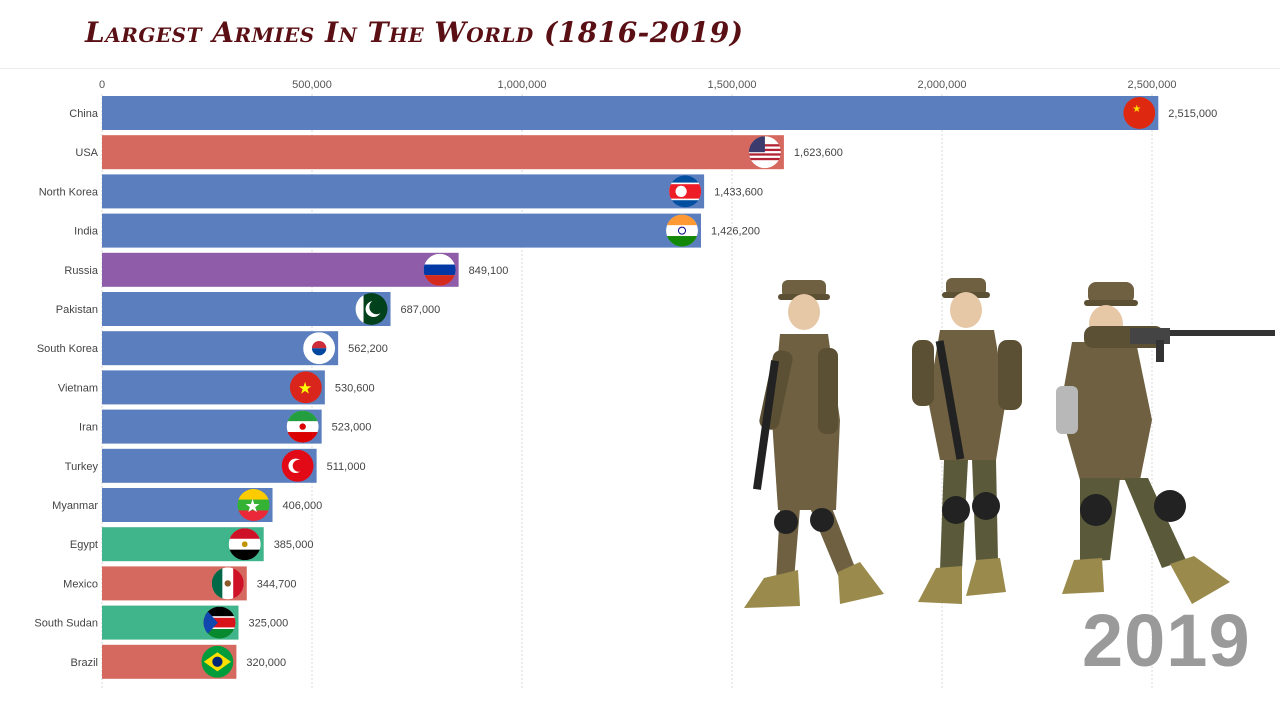  What do you see at coordinates (439, 269) in the screenshot?
I see `russia-flag-icon` at bounding box center [439, 269].